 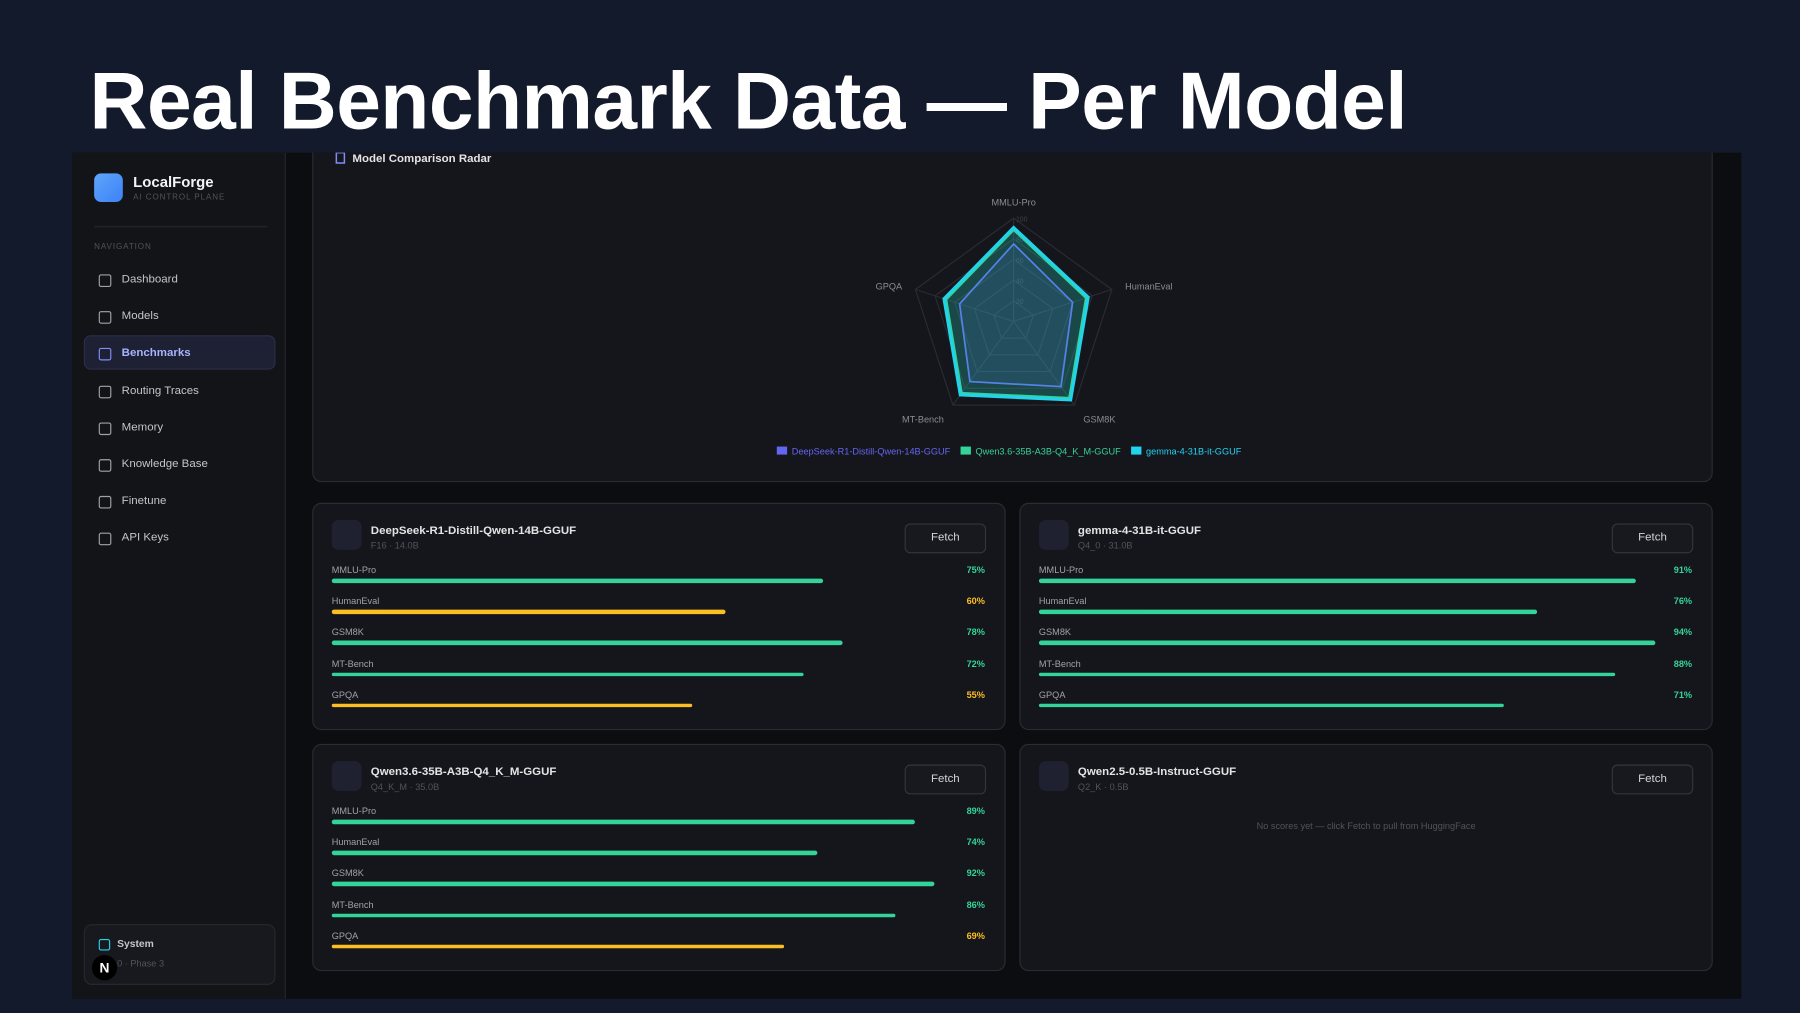 I want to click on divider, so click(x=181, y=227).